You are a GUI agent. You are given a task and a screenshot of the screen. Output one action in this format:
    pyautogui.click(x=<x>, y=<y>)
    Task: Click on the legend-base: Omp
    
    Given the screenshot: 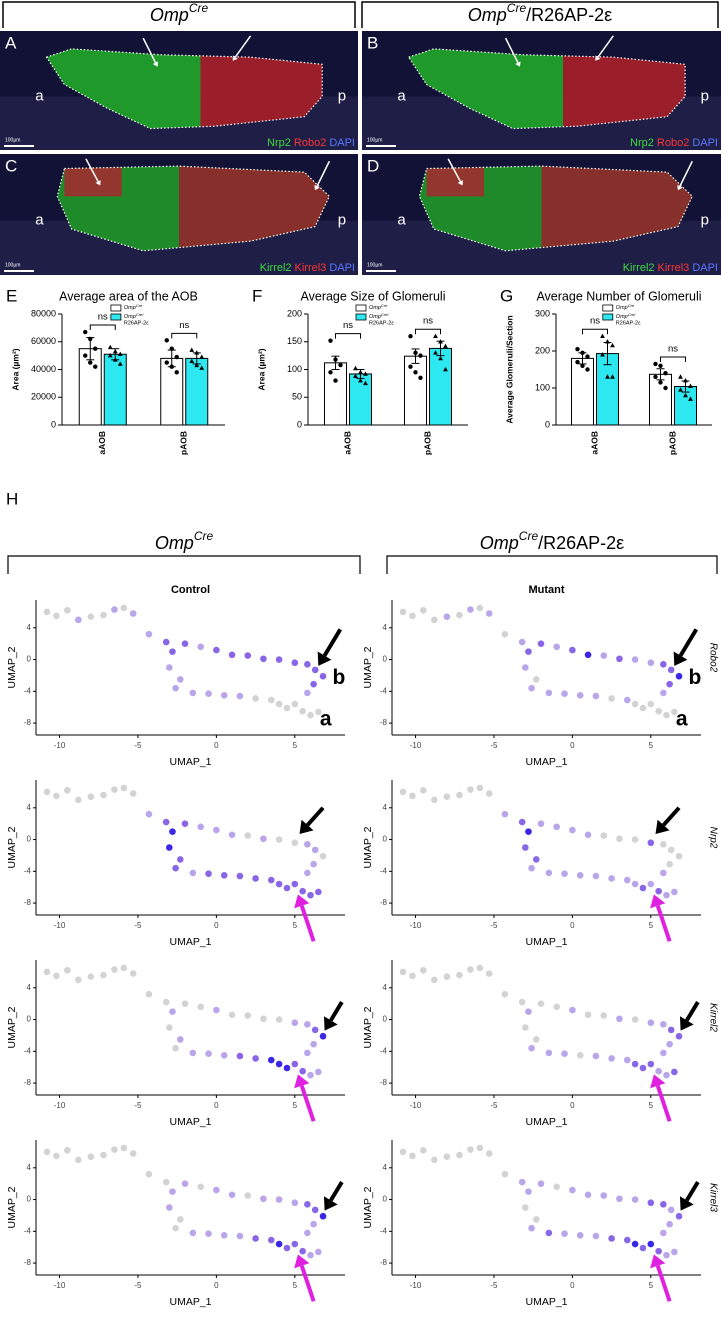 What is the action you would take?
    pyautogui.click(x=622, y=308)
    